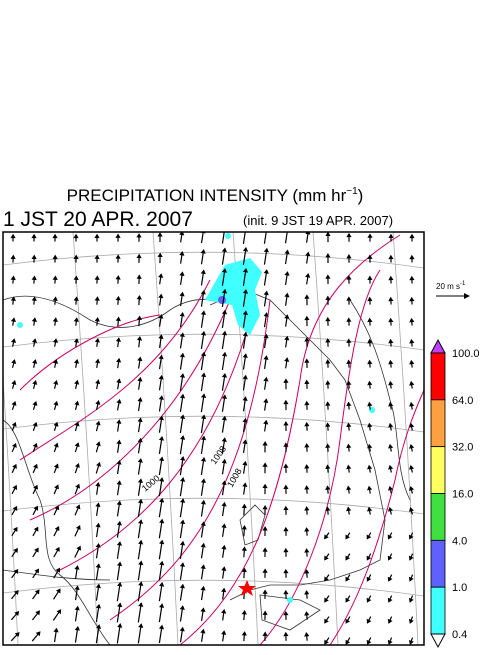 Image resolution: width=500 pixels, height=655 pixels. I want to click on colorbar-label: 64.0, so click(462, 401).